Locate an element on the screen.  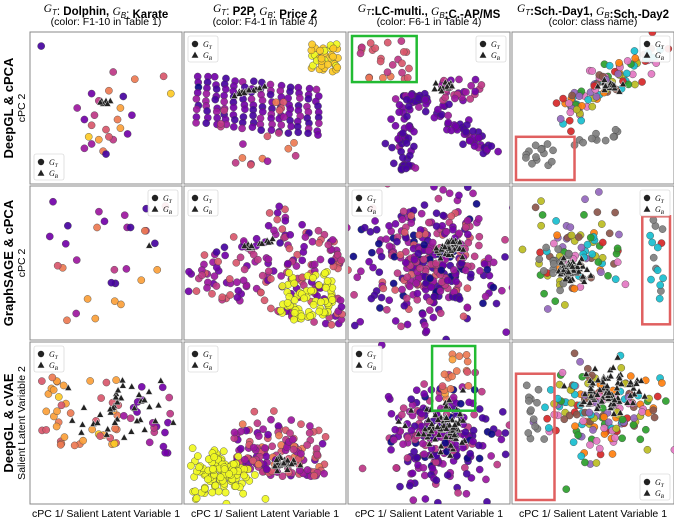
legend-gt-marker is located at coordinates (647, 198).